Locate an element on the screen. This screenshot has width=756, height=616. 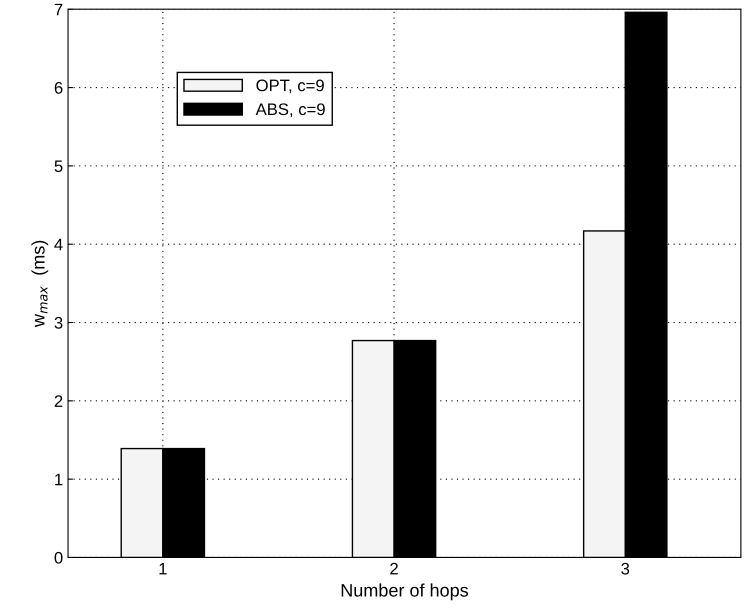
x-tick-label: 1 is located at coordinates (163, 568).